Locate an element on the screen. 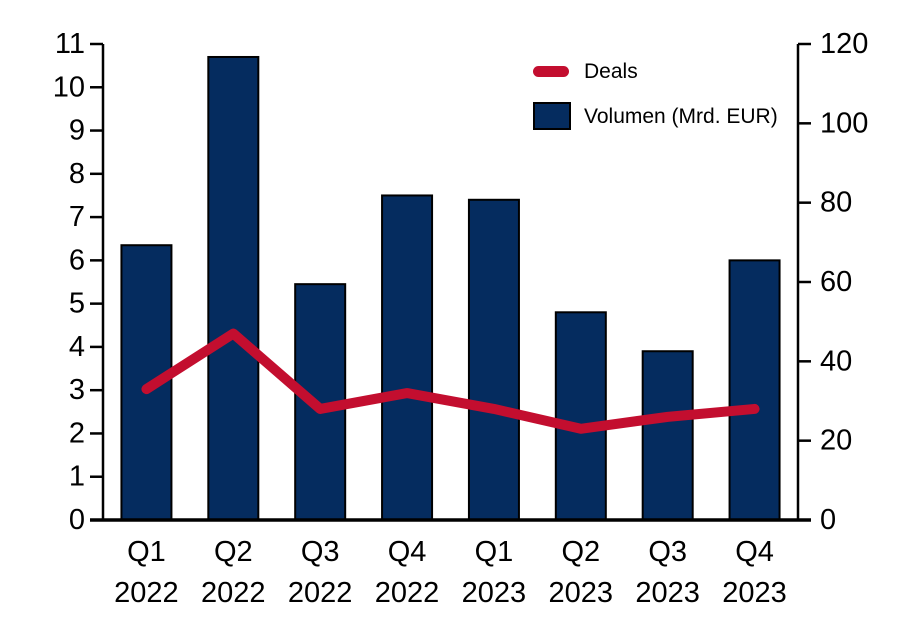 Image resolution: width=908 pixels, height=643 pixels. legend-item-volumen: Volumen (Mrd. EUR) is located at coordinates (655, 116).